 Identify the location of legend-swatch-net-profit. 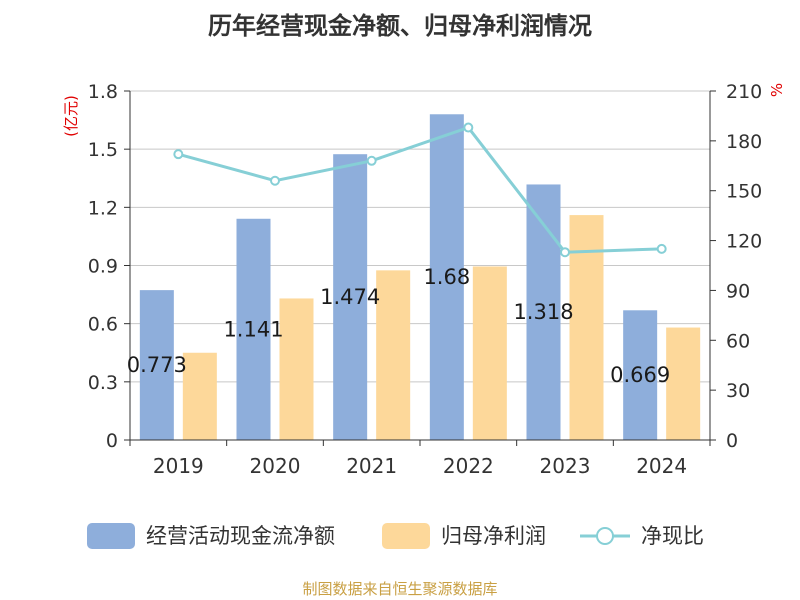
(406, 536).